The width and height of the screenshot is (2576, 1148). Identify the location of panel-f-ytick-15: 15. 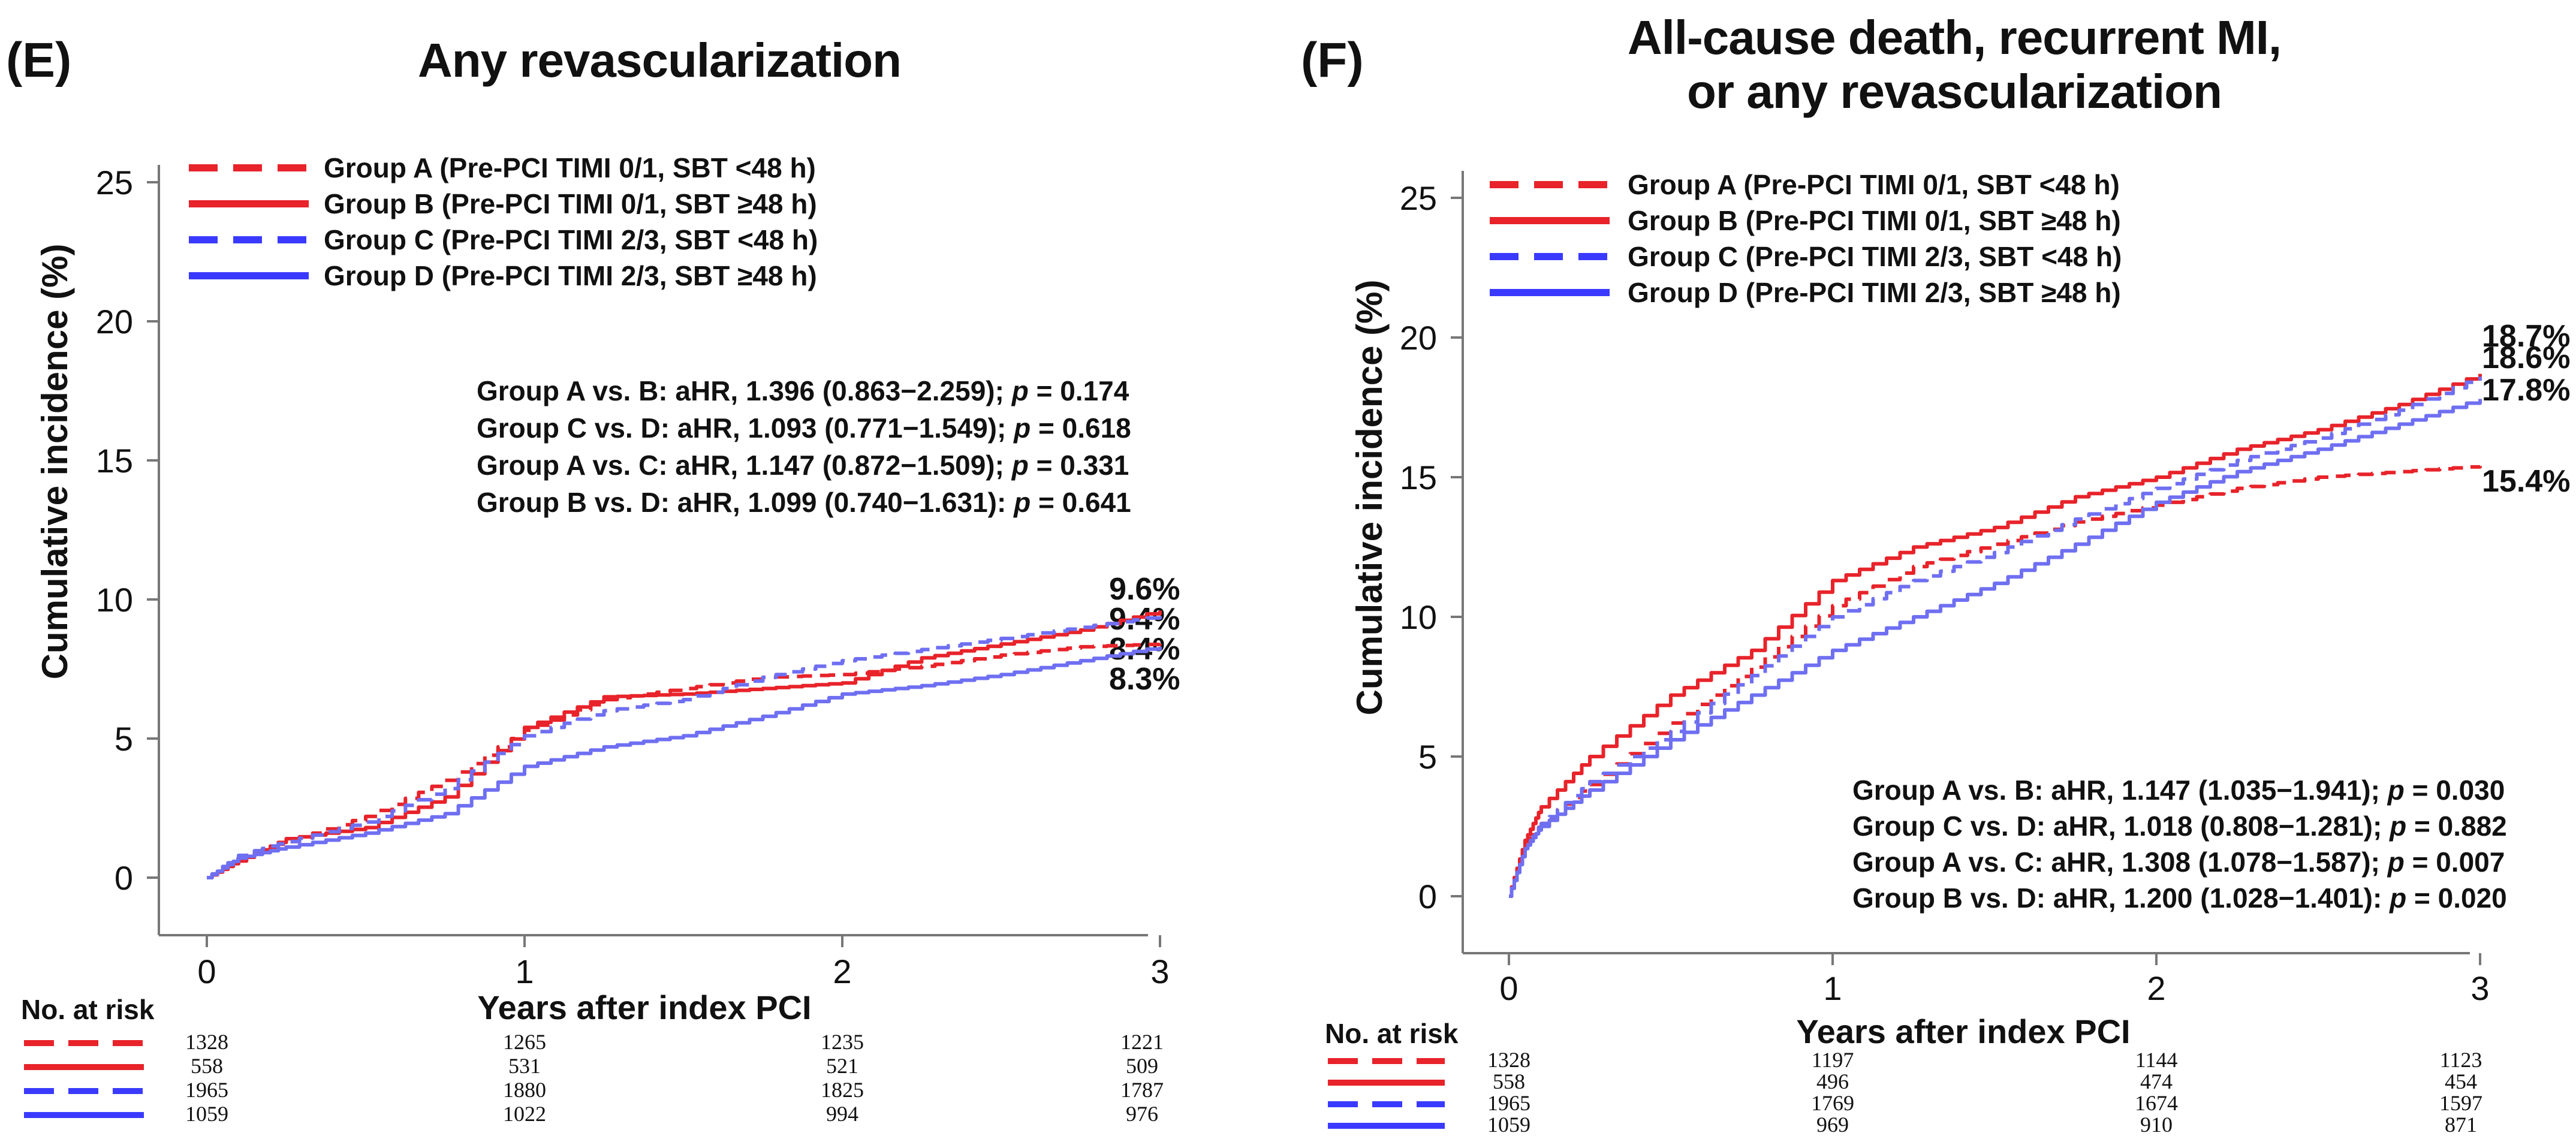
(1419, 477).